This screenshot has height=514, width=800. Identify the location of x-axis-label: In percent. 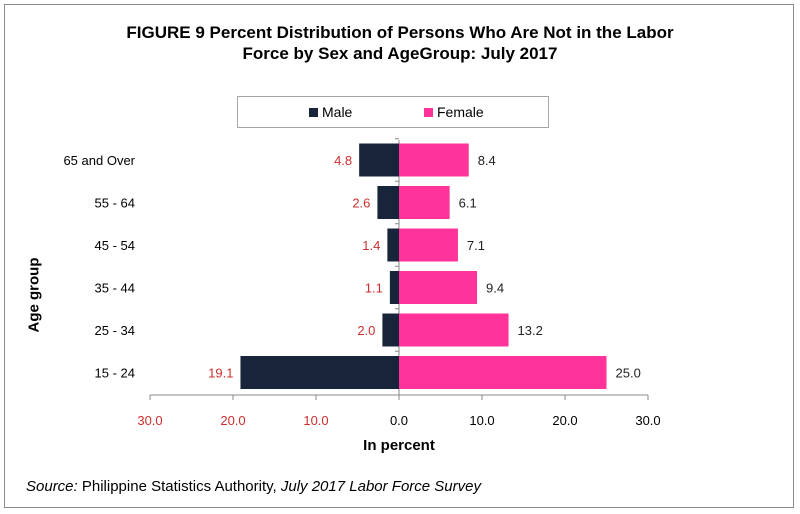
(399, 445).